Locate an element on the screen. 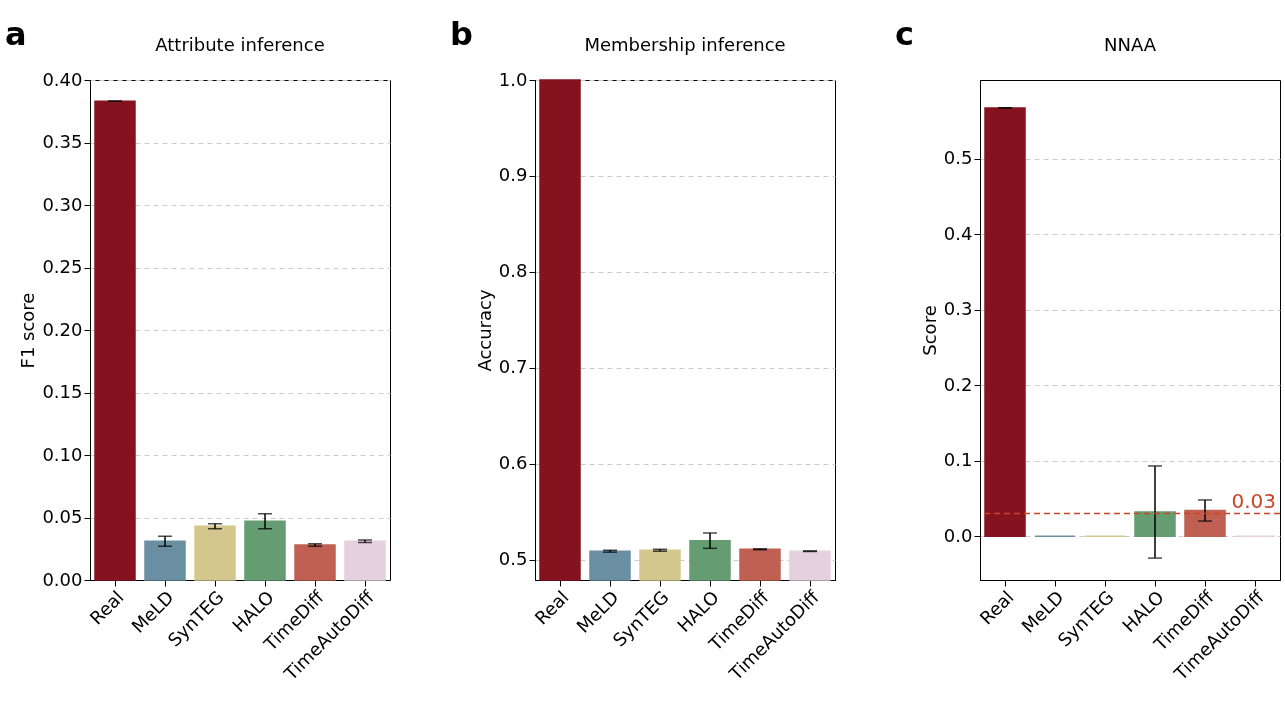  y-tick-label: 0.15 is located at coordinates (62, 391).